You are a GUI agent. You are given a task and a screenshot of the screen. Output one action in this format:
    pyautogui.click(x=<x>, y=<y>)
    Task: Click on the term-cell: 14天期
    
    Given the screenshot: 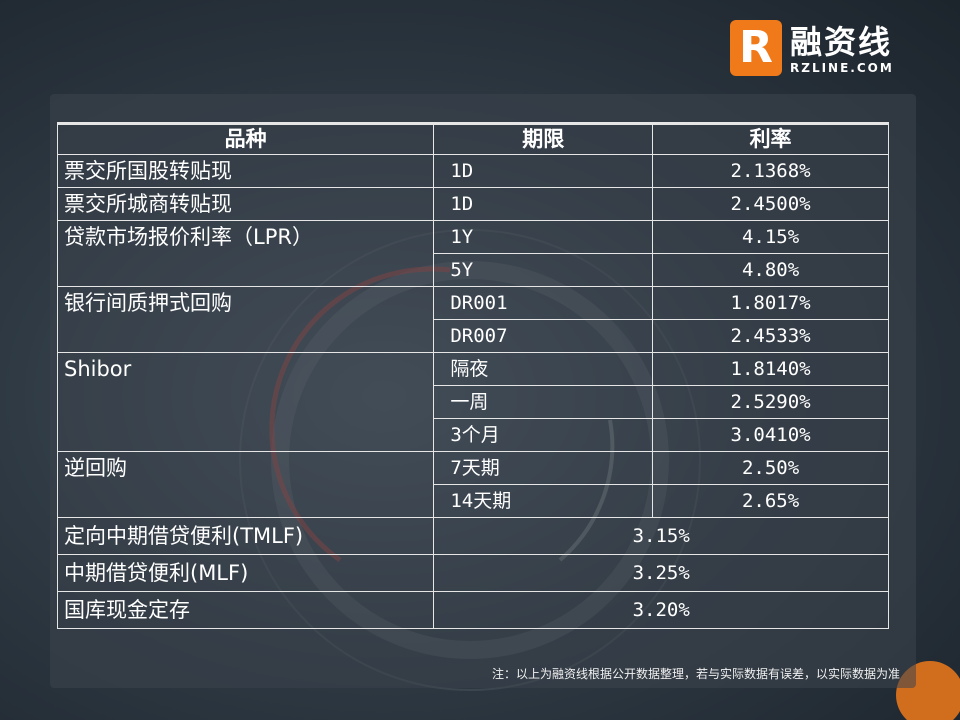 What is the action you would take?
    pyautogui.click(x=543, y=501)
    